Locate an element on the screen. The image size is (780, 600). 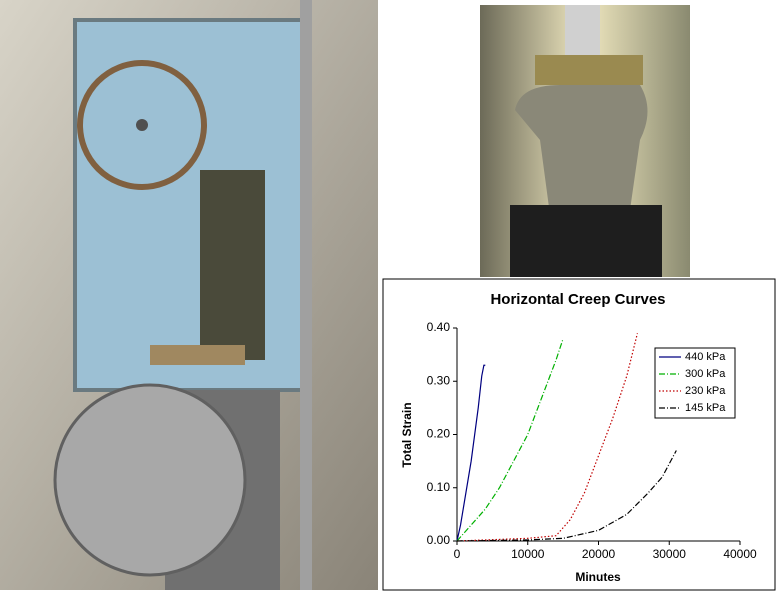
legend-box is located at coordinates (695, 383).